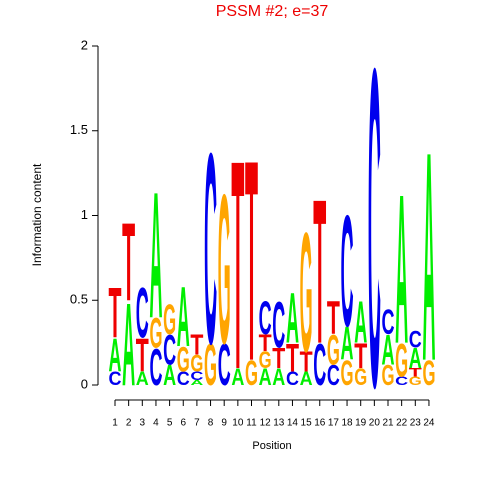 The height and width of the screenshot is (480, 480). I want to click on x-tick-label: 6, so click(183, 423).